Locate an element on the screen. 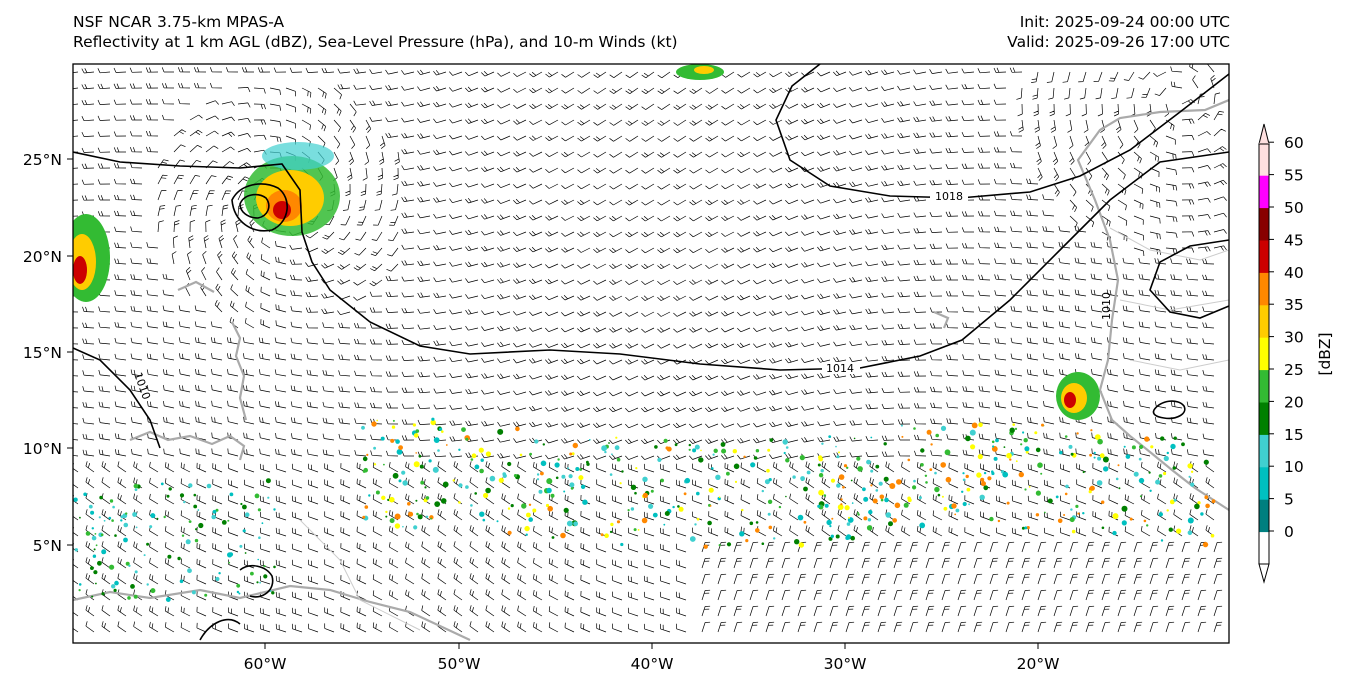 This screenshot has width=1349, height=687. lon-label-60w: 60°W is located at coordinates (265, 664).